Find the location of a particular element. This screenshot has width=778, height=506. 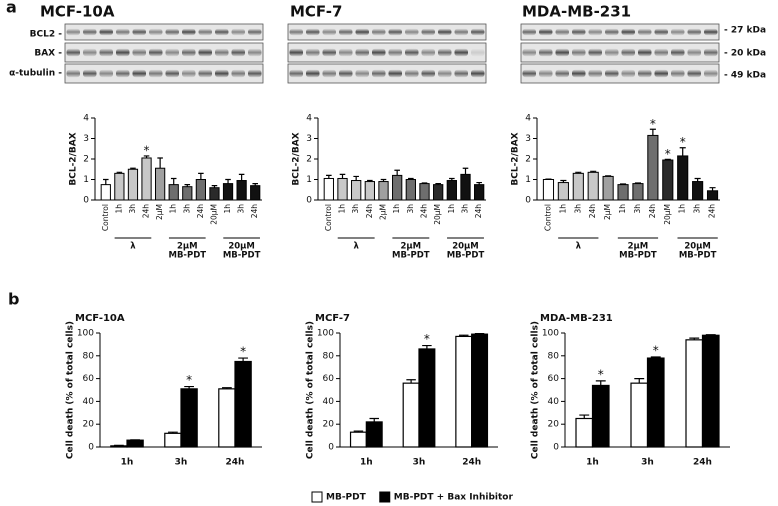

y-tick-label: 3 is located at coordinates (86, 139).